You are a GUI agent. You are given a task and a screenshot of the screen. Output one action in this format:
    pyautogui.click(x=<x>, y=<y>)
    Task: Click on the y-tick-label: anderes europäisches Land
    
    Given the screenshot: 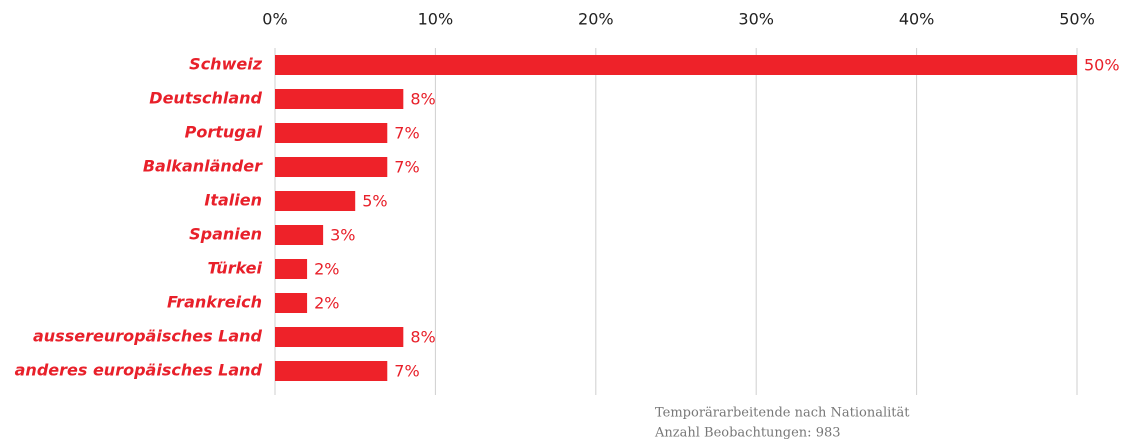 What is the action you would take?
    pyautogui.click(x=139, y=370)
    